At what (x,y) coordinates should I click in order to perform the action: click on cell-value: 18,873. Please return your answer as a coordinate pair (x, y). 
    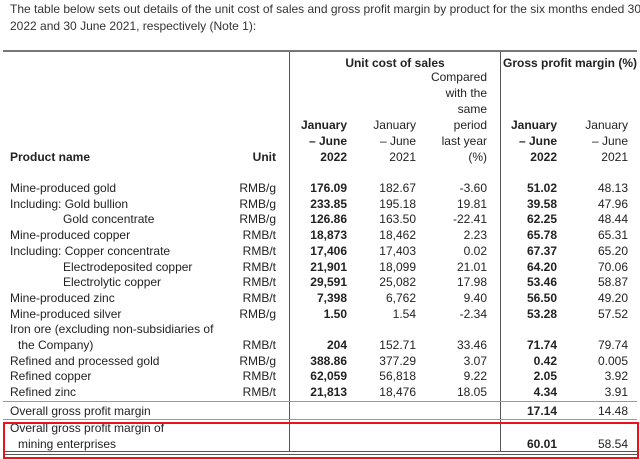
    Looking at the image, I should click on (328, 235).